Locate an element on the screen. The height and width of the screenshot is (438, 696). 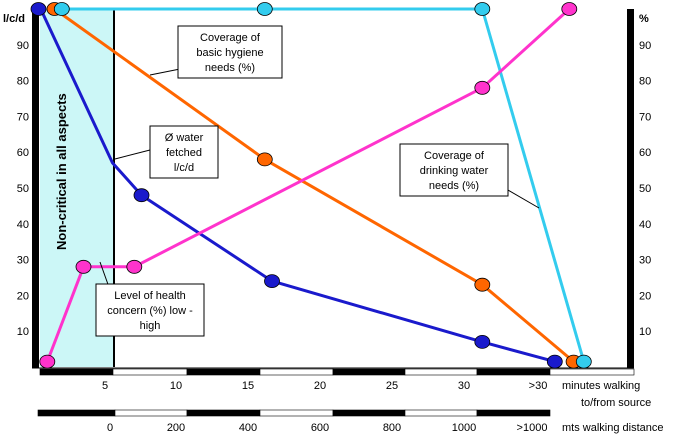
callout-water-line2: fetched is located at coordinates (184, 153).